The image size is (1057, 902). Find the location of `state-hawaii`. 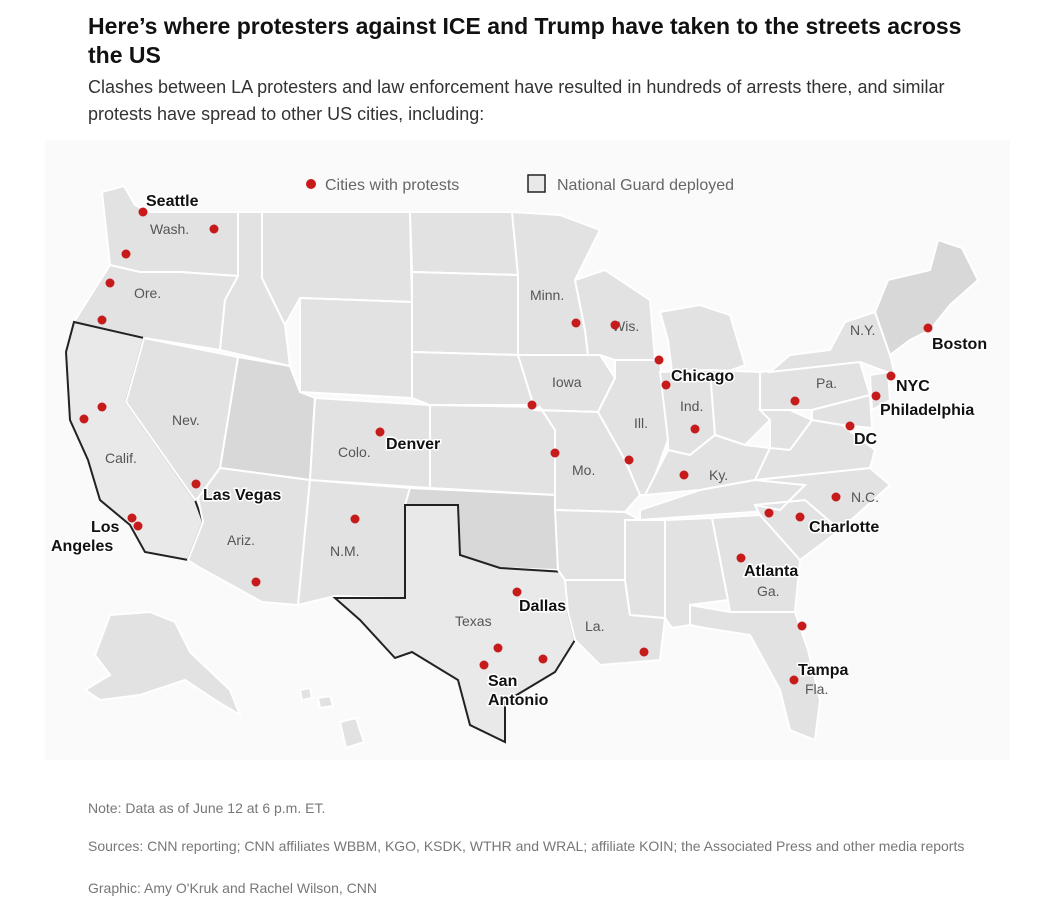

state-hawaii is located at coordinates (332, 718).